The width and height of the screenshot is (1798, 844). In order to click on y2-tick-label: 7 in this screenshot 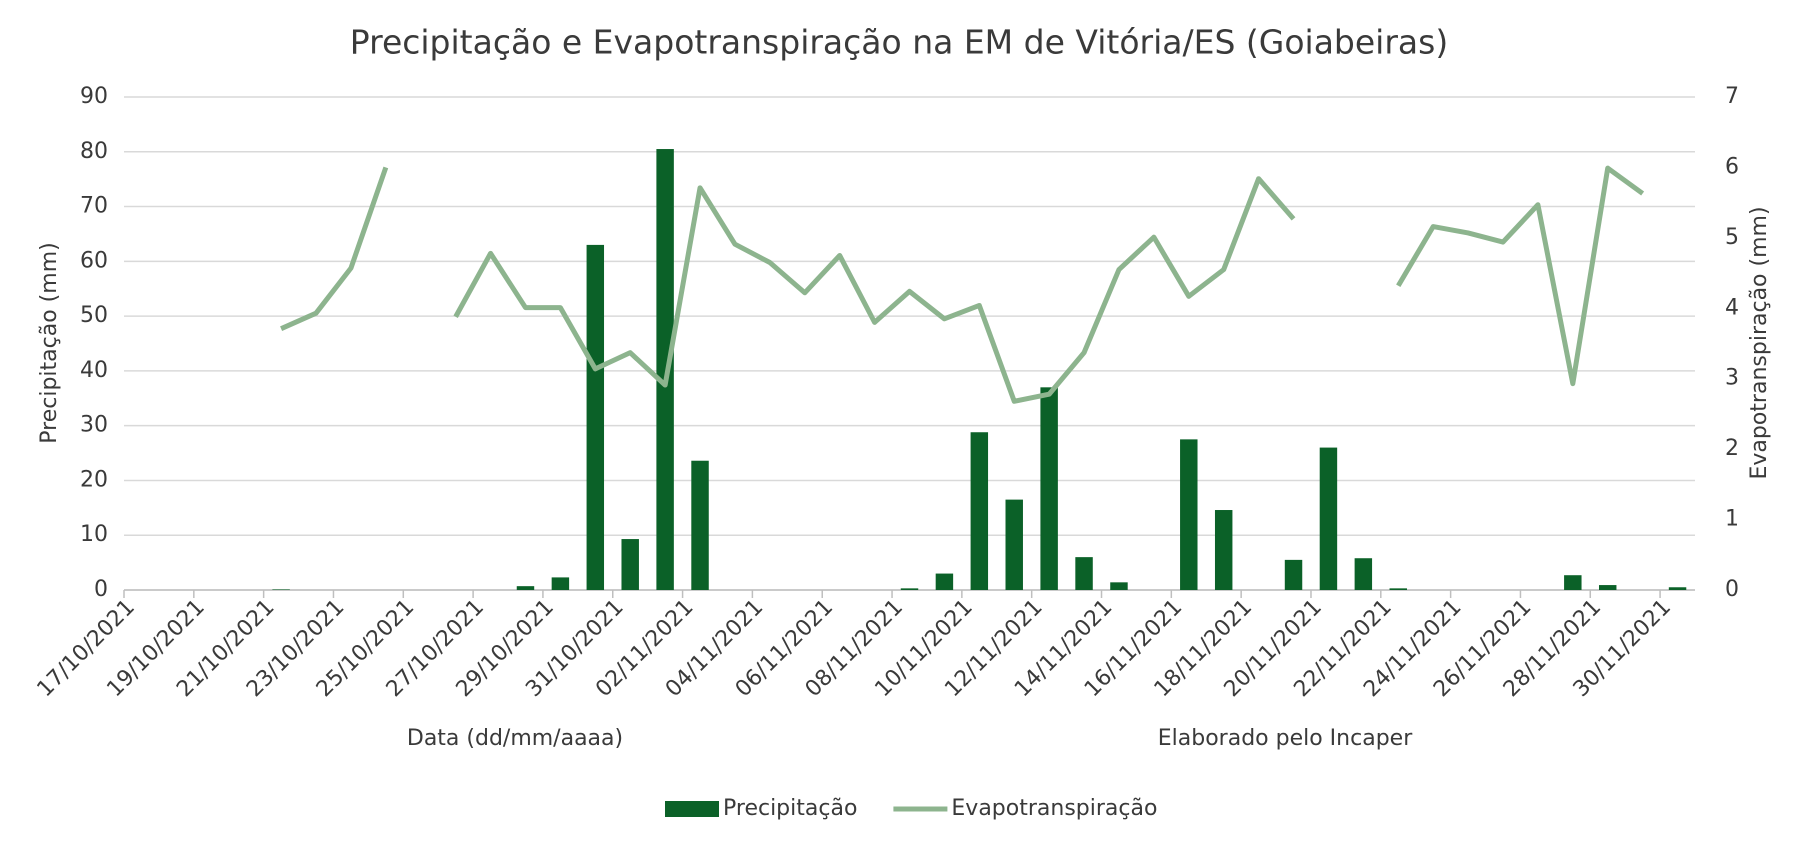, I will do `click(1732, 96)`.